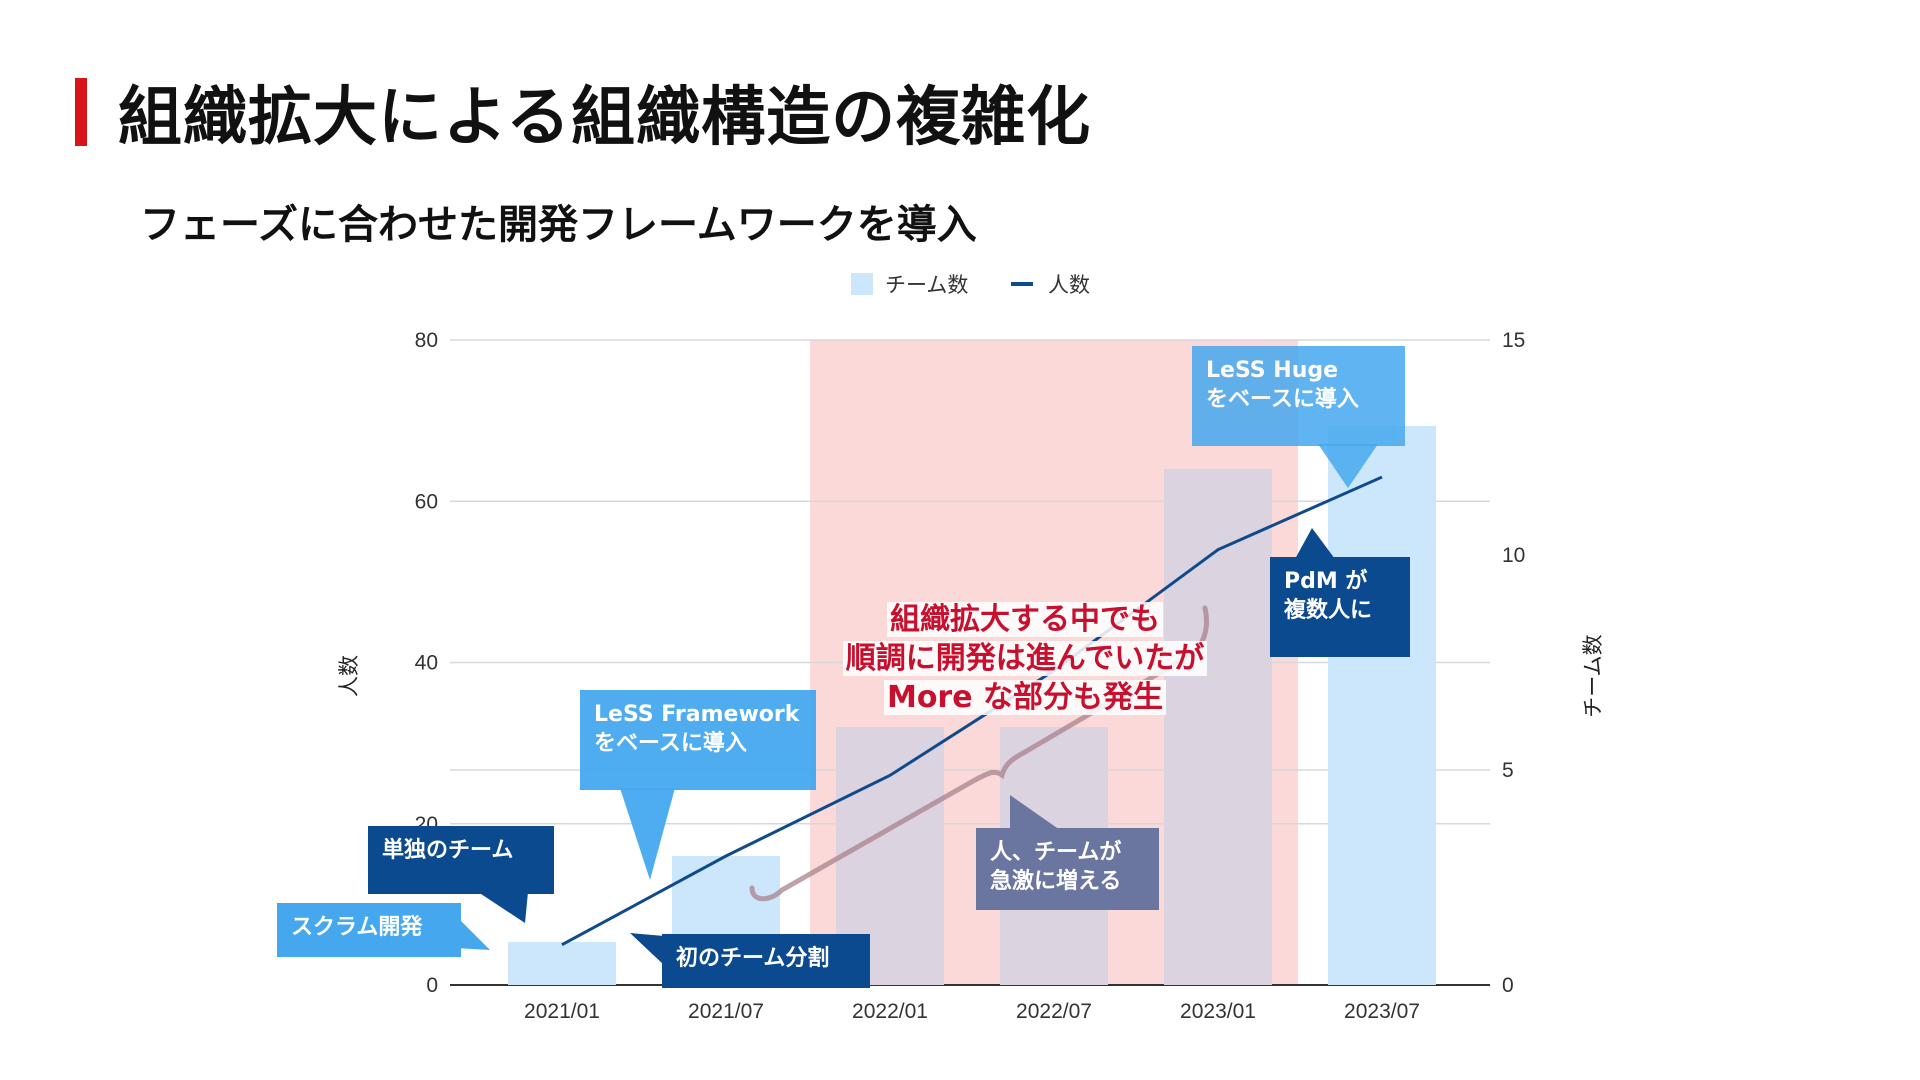 This screenshot has height=1080, width=1920. What do you see at coordinates (862, 284) in the screenshot?
I see `legend-swatch-bar` at bounding box center [862, 284].